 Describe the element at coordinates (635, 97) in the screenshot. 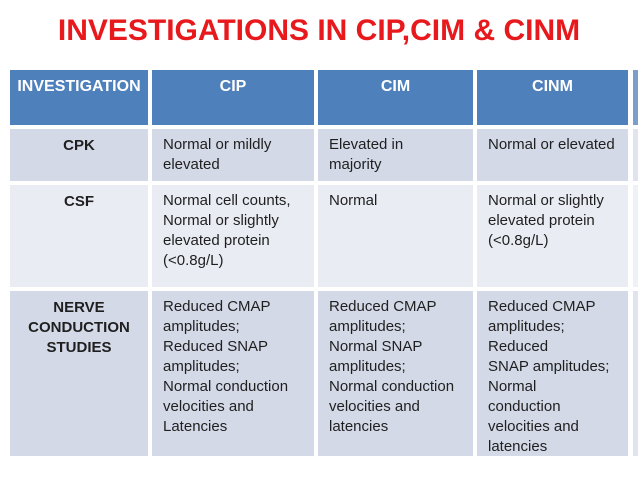

I see `edge-sliver-header-segment` at that location.